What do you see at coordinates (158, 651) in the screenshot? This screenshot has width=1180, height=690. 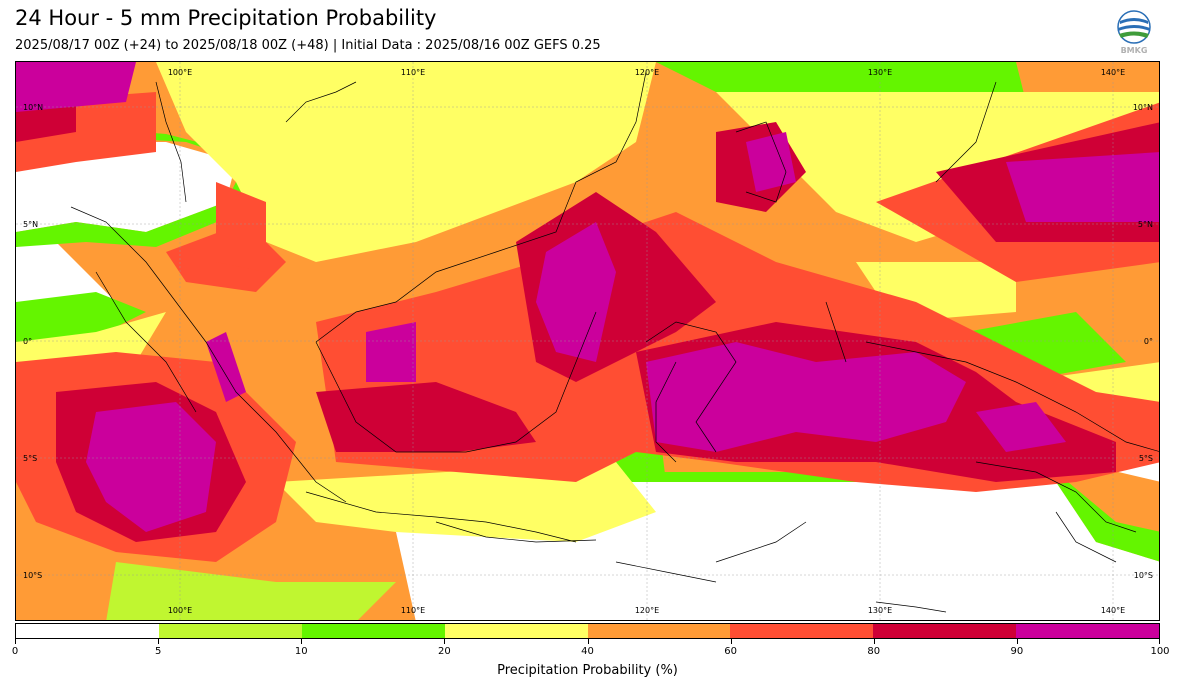 I see `colorbar-tick-label: 5` at bounding box center [158, 651].